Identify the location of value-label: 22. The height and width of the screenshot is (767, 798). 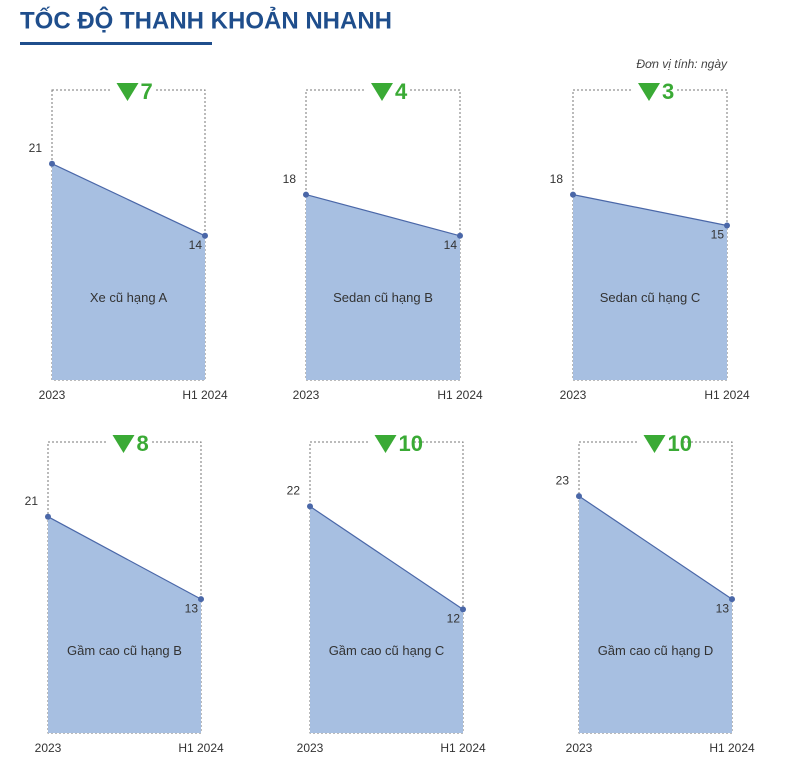
(294, 491).